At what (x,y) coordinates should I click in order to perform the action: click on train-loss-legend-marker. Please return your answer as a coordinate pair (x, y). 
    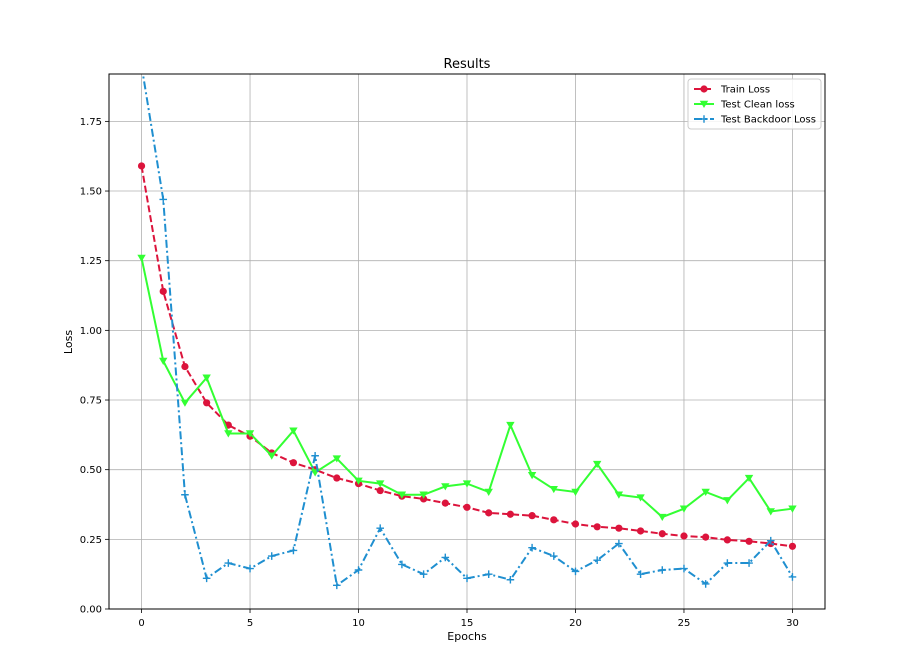
    Looking at the image, I should click on (704, 89).